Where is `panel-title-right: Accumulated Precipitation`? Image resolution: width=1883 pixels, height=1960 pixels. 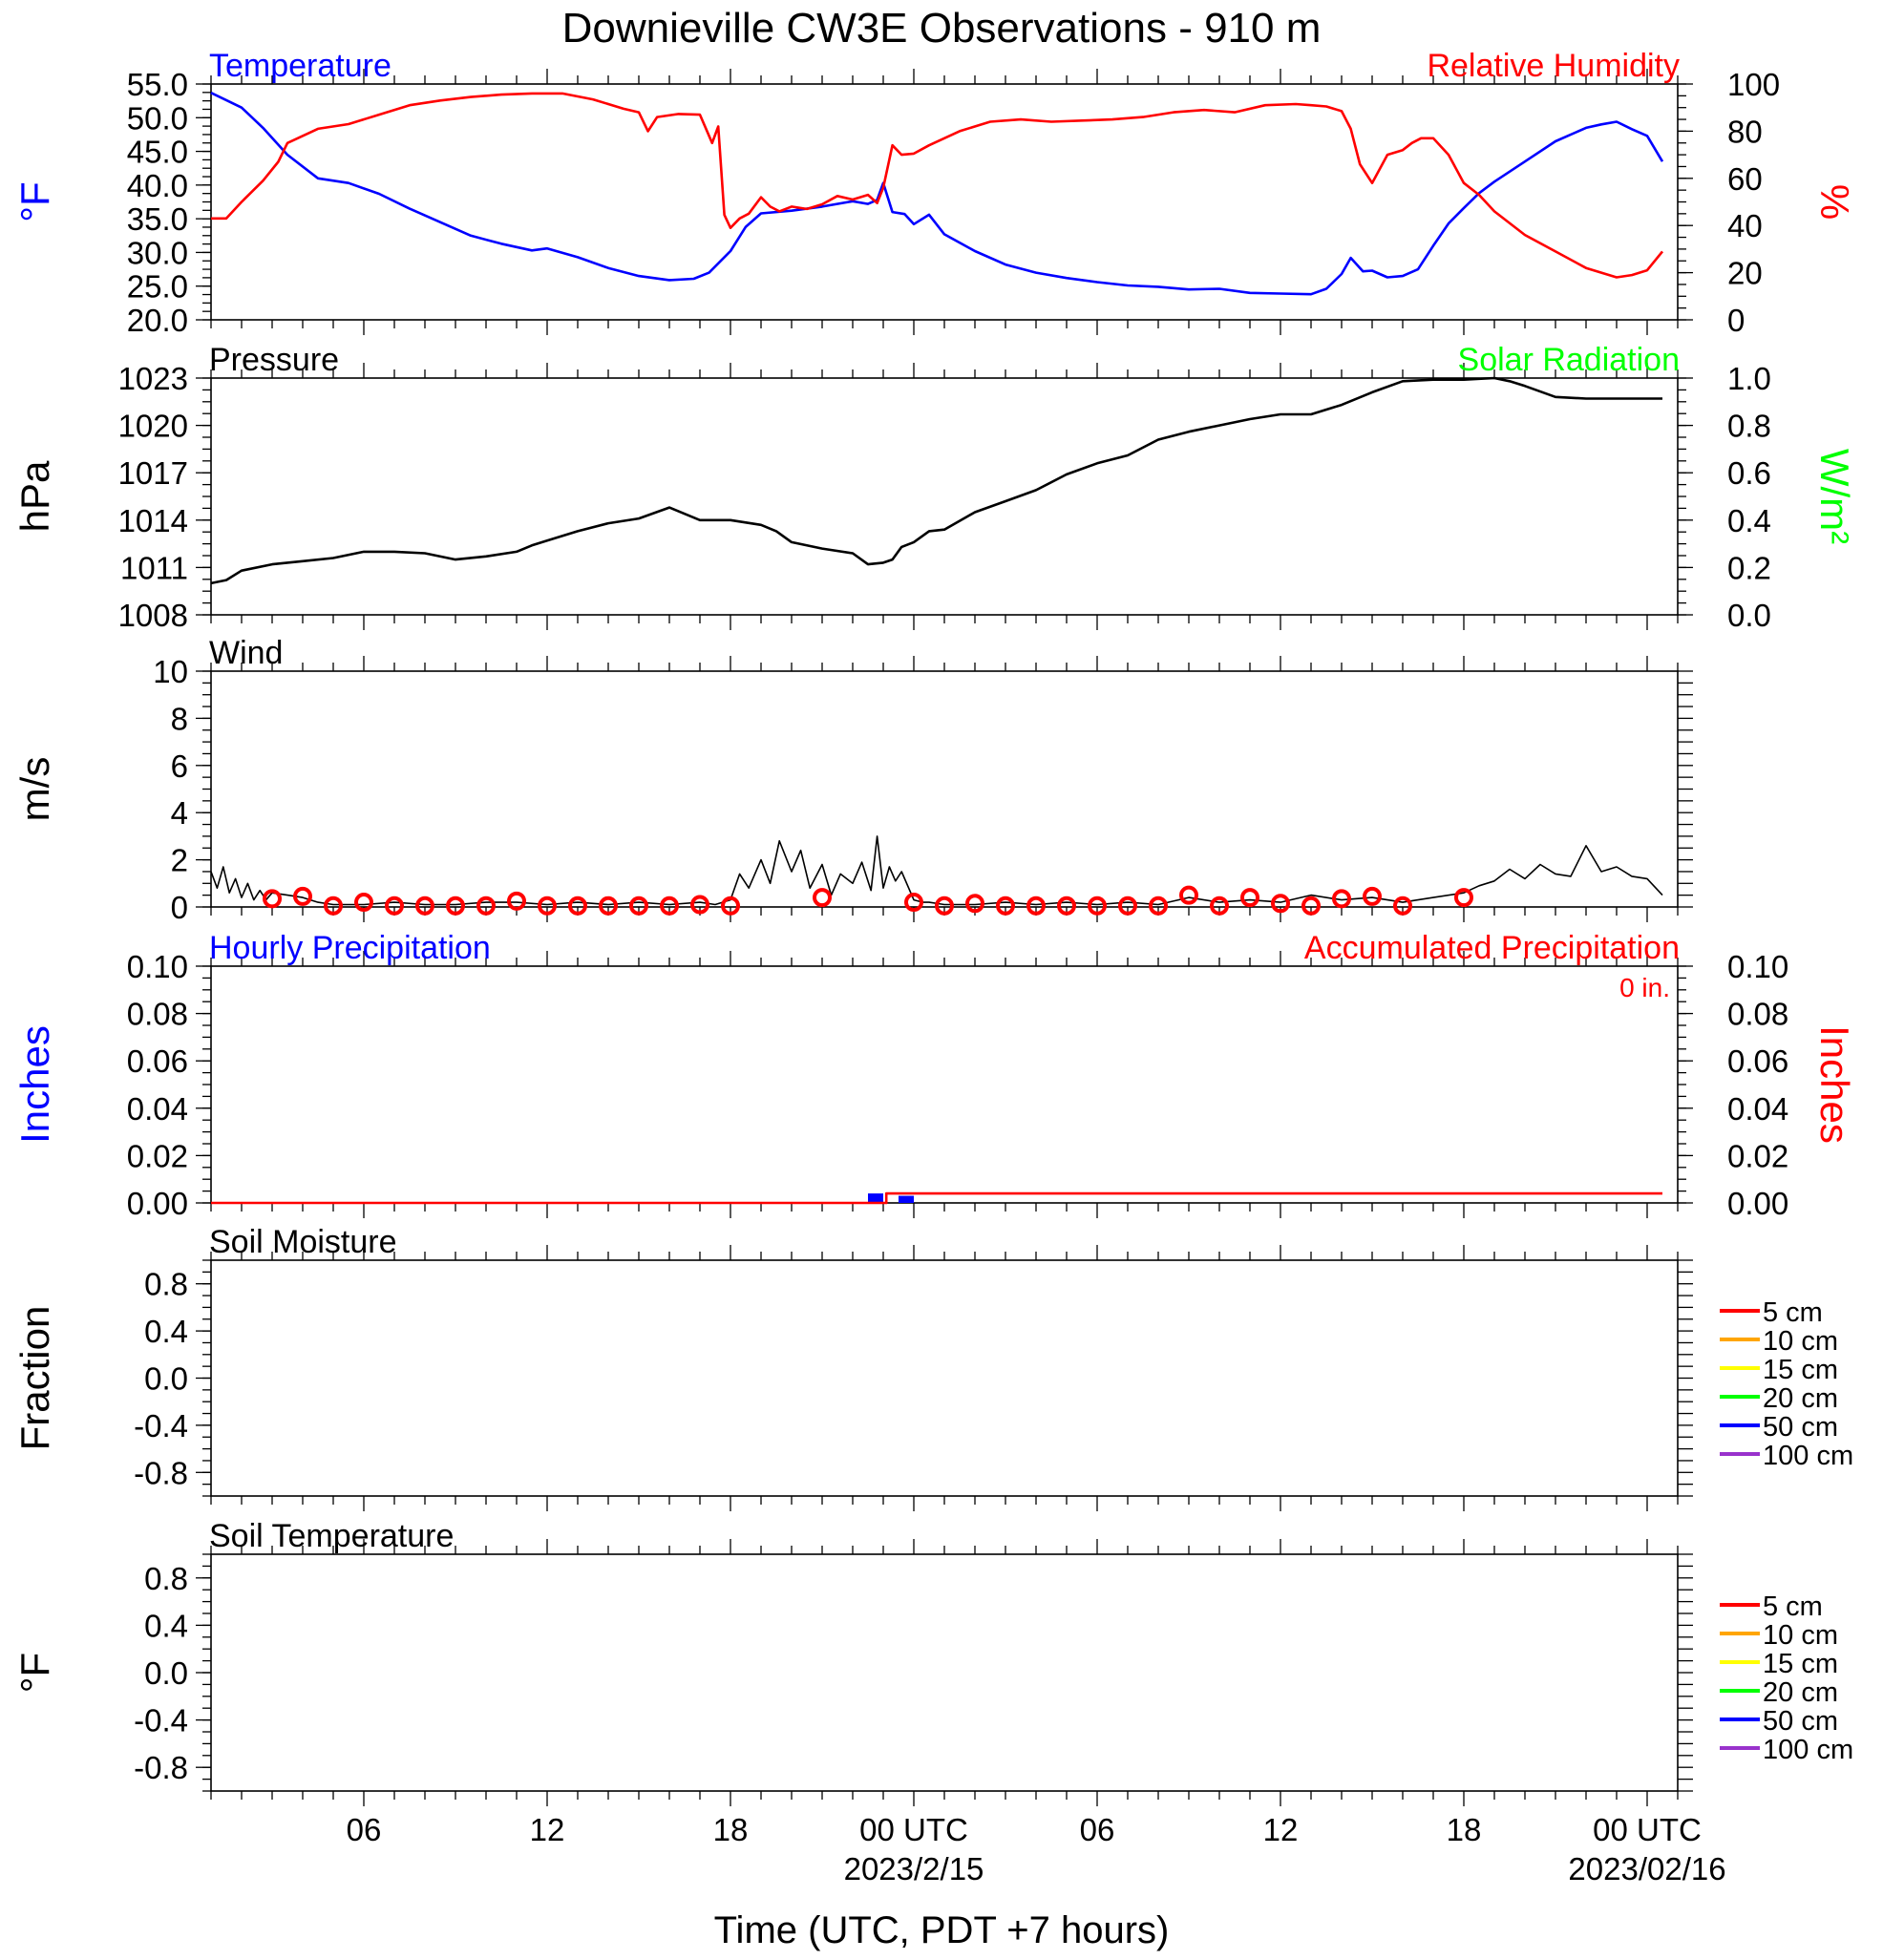 panel-title-right: Accumulated Precipitation is located at coordinates (1492, 948).